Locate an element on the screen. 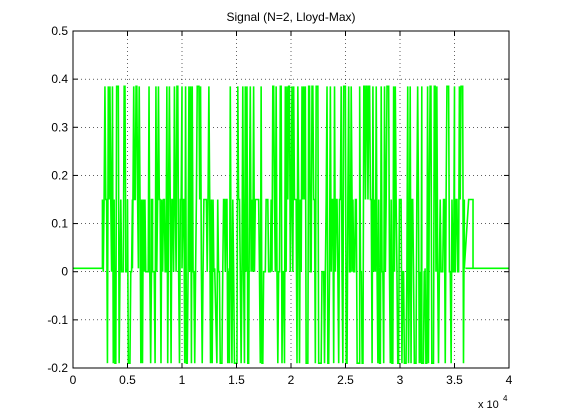 The height and width of the screenshot is (414, 561). x-tick-label: 0.5 is located at coordinates (127, 380).